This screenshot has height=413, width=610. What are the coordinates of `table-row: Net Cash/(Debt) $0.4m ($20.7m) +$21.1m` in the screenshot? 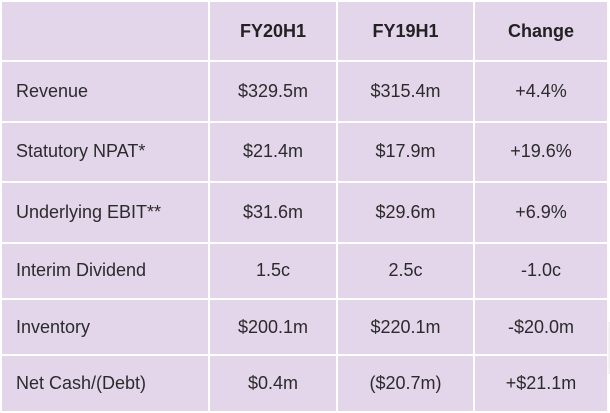 It's located at (304, 383).